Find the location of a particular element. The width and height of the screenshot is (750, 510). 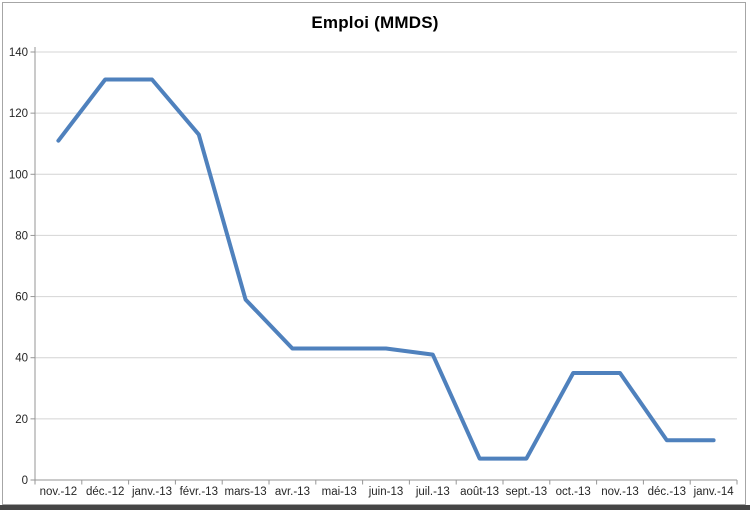

x-tick-label: août-13 is located at coordinates (479, 492).